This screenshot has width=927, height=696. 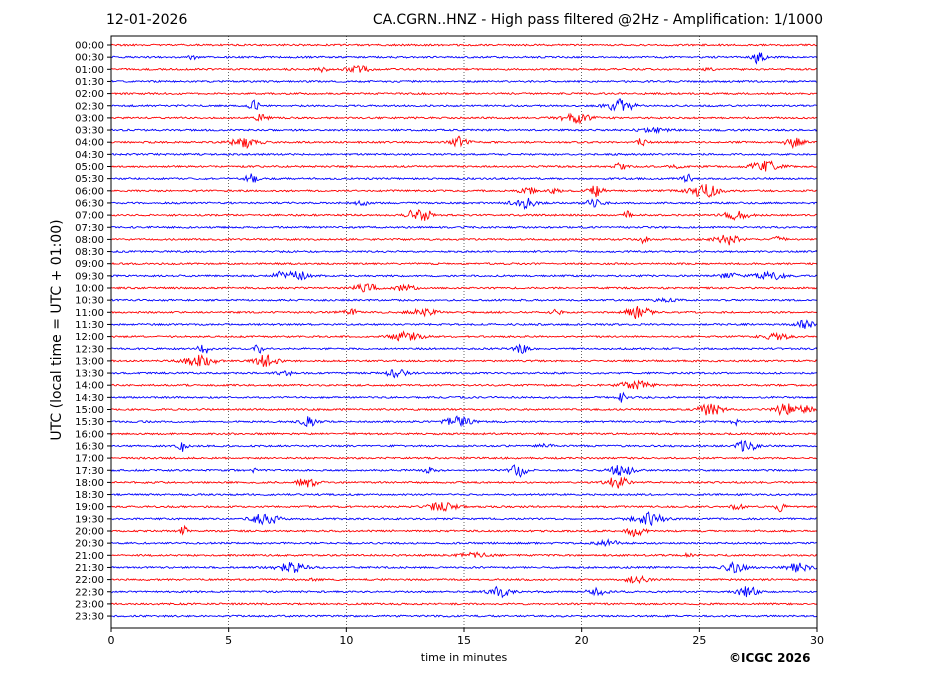 What do you see at coordinates (89, 568) in the screenshot?
I see `y-tick-label-43: 21:30` at bounding box center [89, 568].